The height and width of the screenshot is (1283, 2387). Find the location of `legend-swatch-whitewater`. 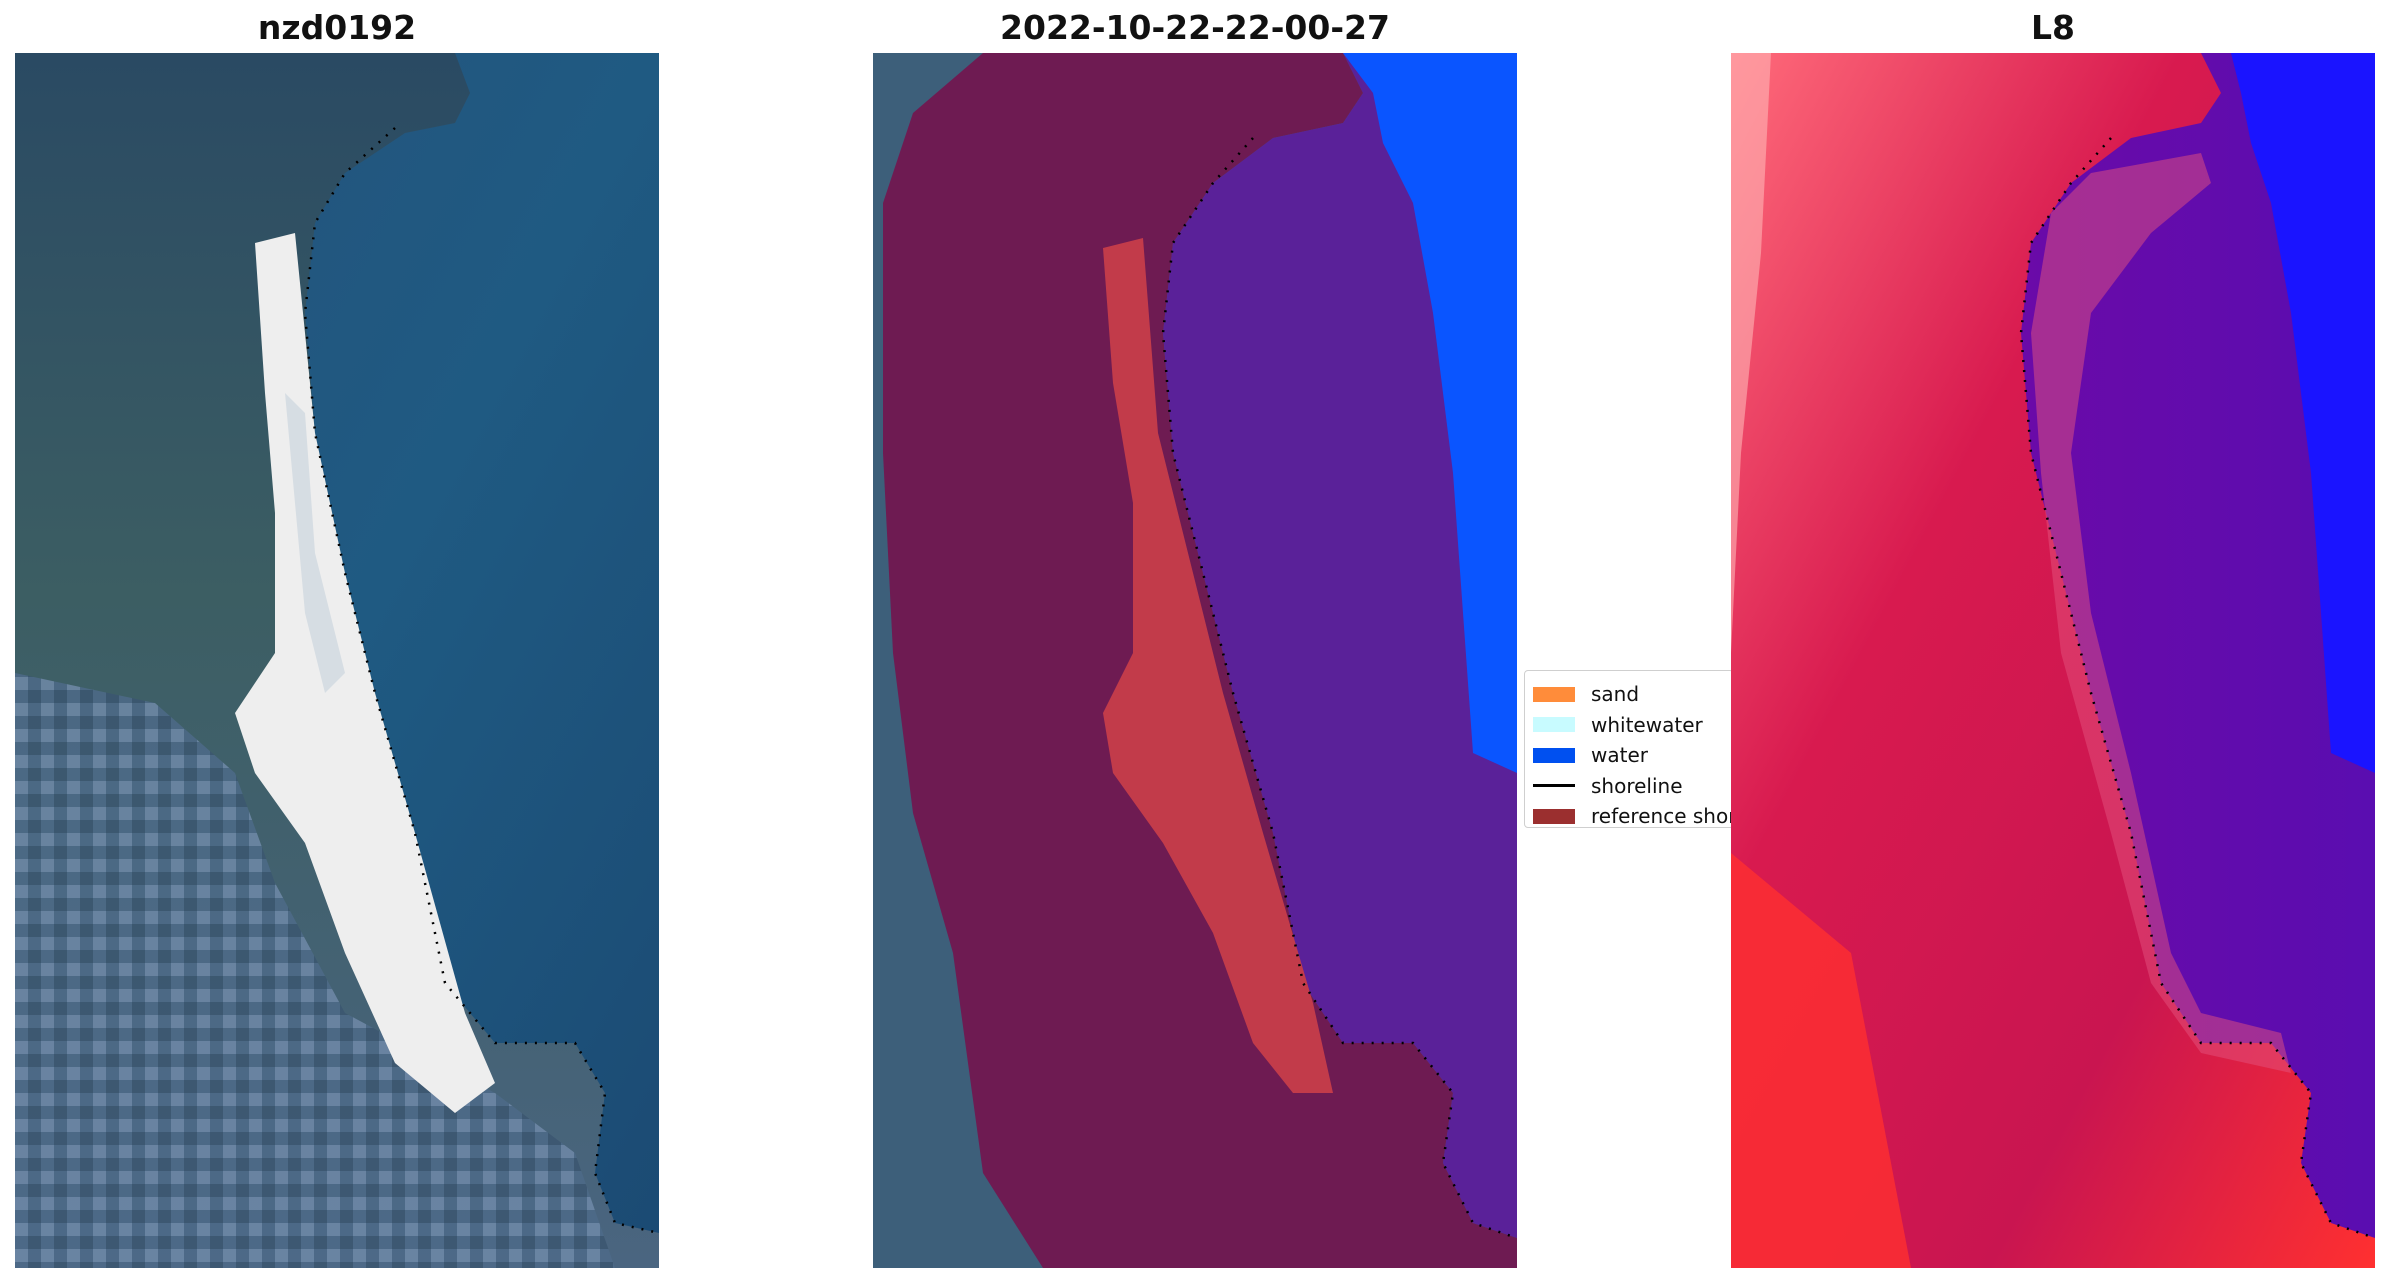

legend-swatch-whitewater is located at coordinates (1554, 725).